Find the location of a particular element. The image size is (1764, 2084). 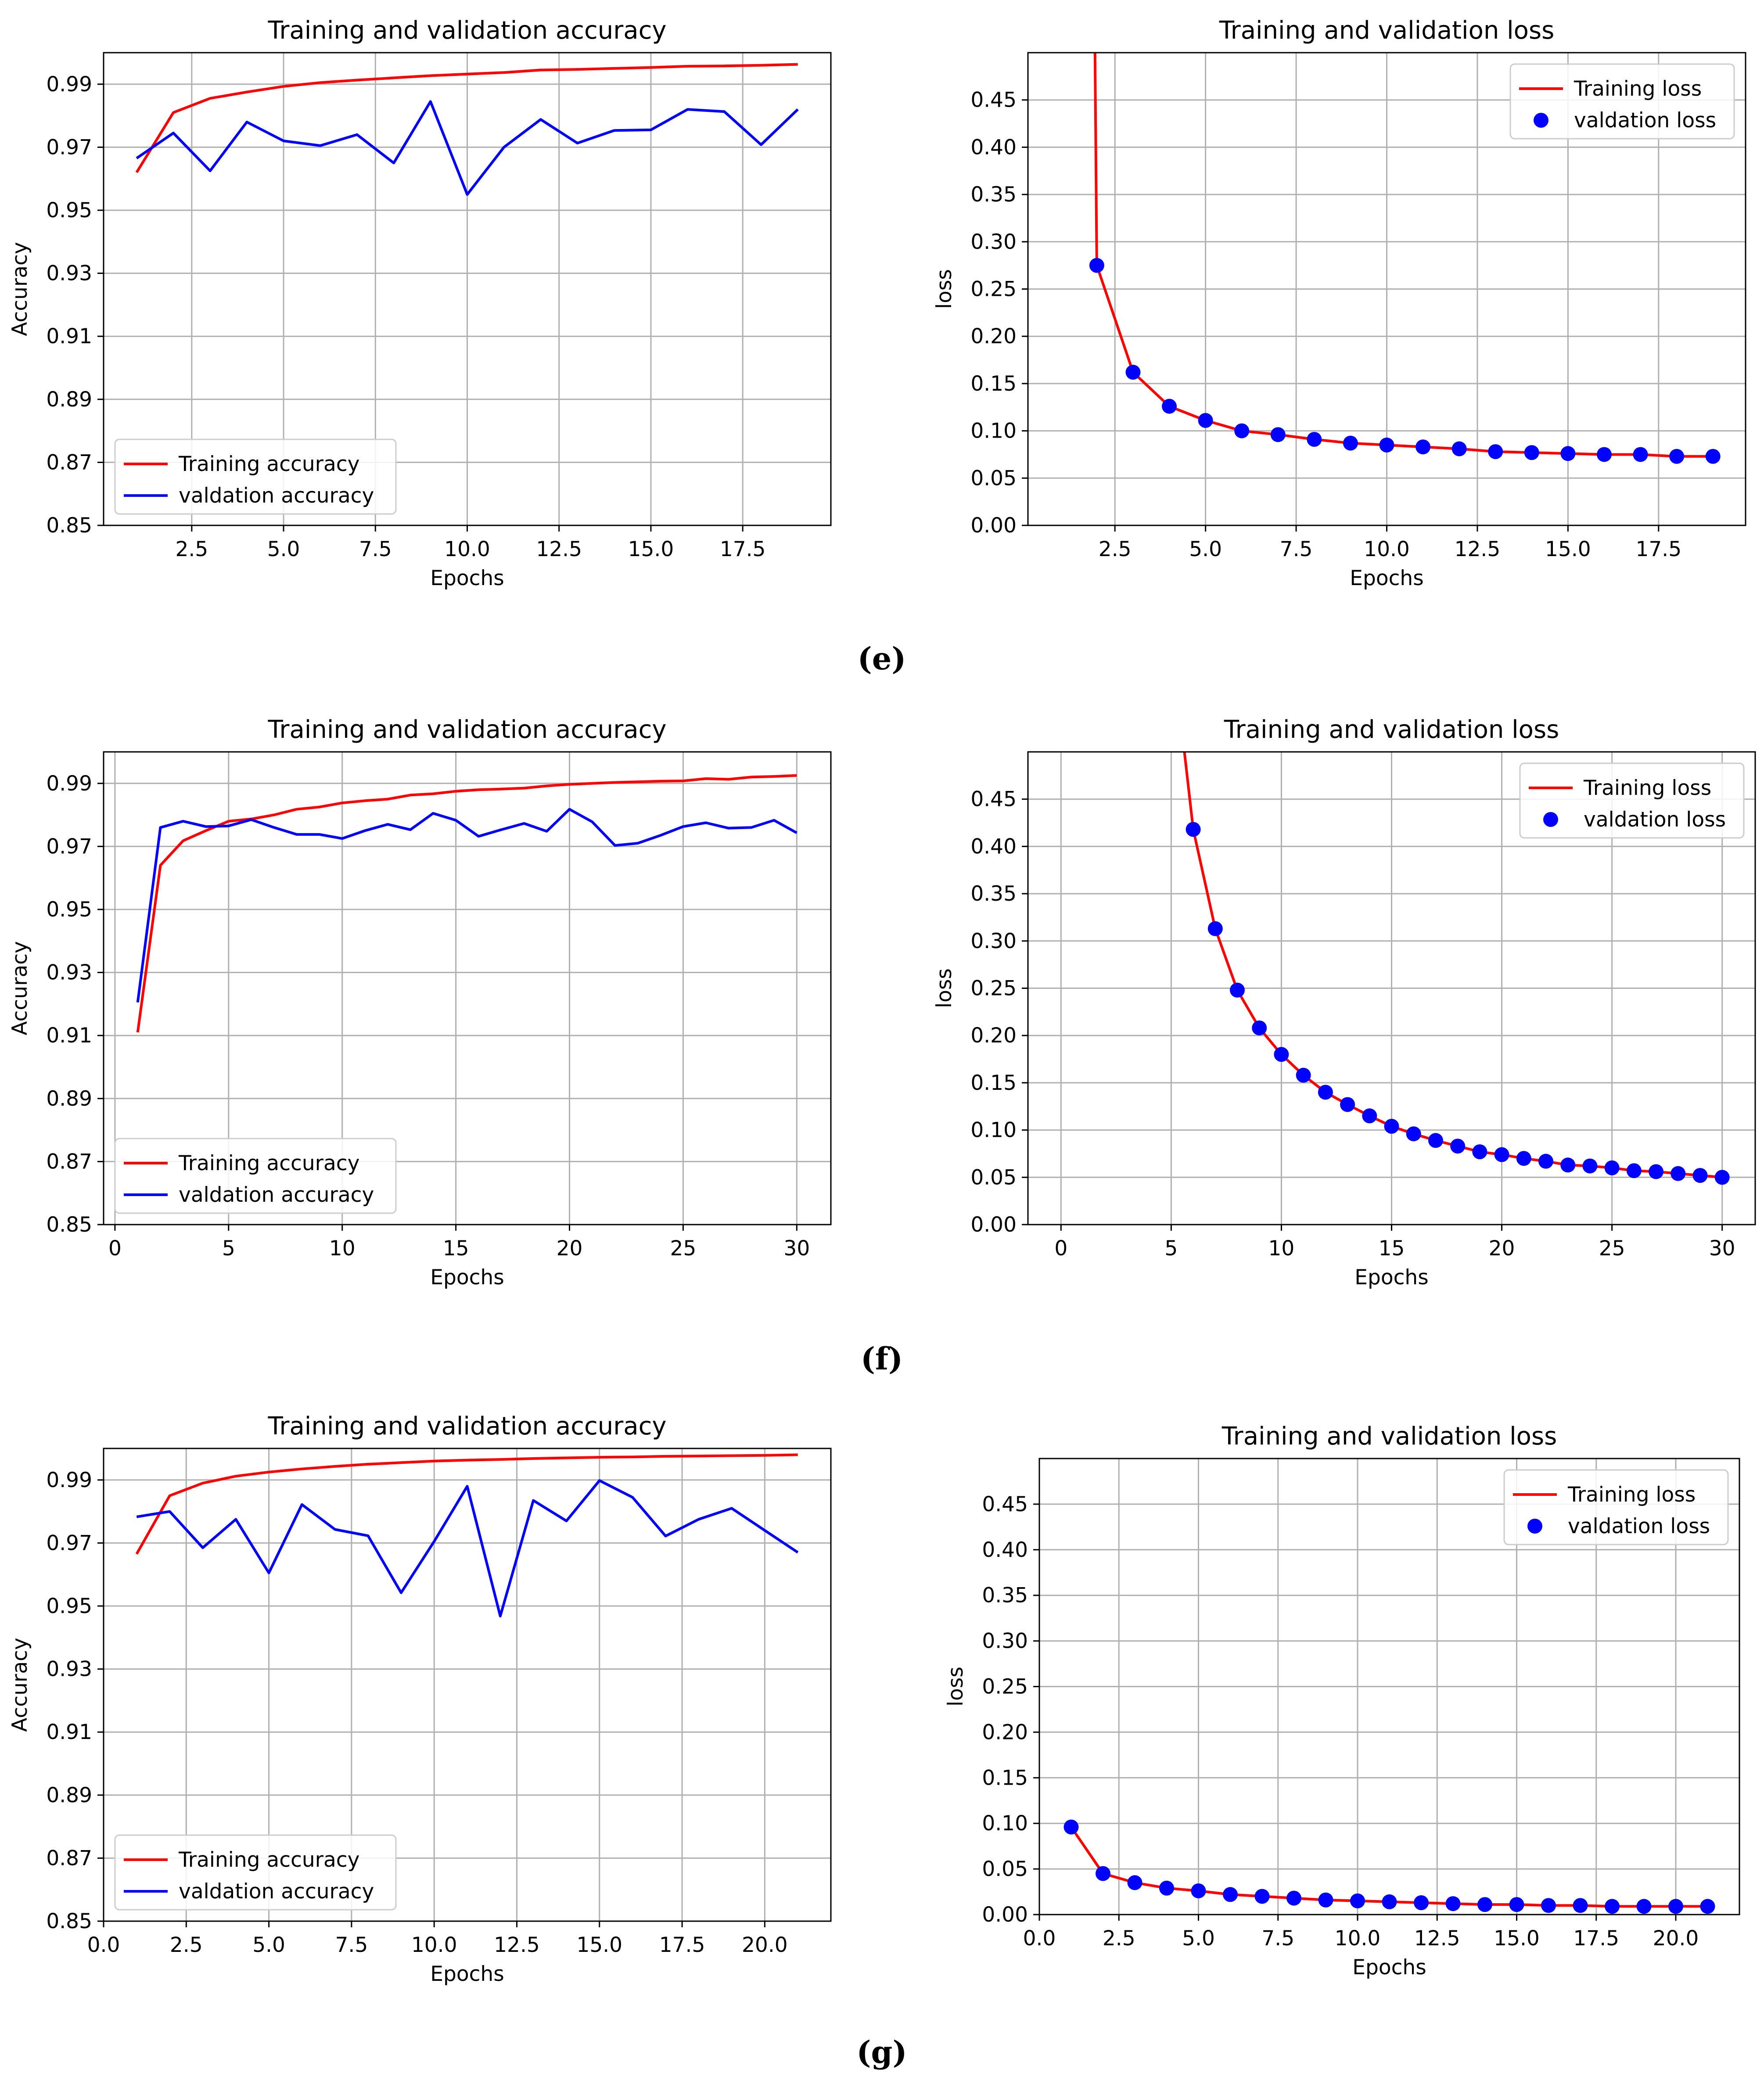

f-loss-y-tick-label: 0.30 is located at coordinates (994, 941).